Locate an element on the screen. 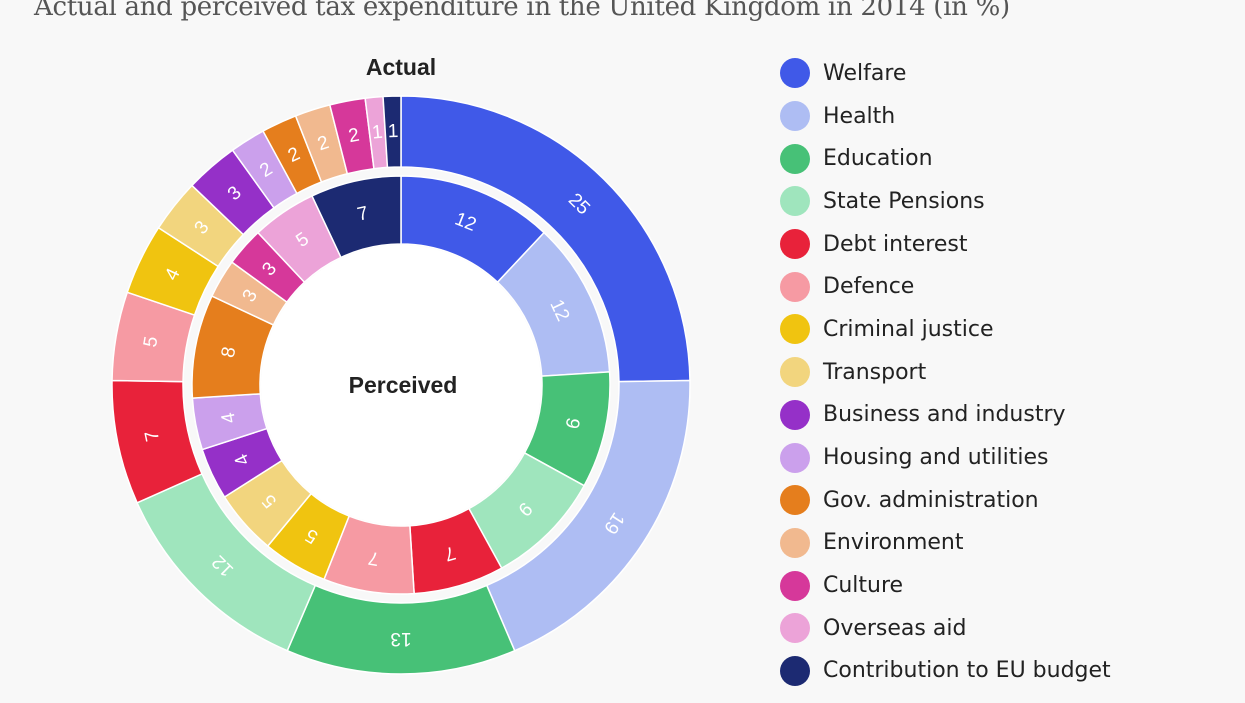 The height and width of the screenshot is (703, 1245). legend-label: Defence is located at coordinates (869, 287).